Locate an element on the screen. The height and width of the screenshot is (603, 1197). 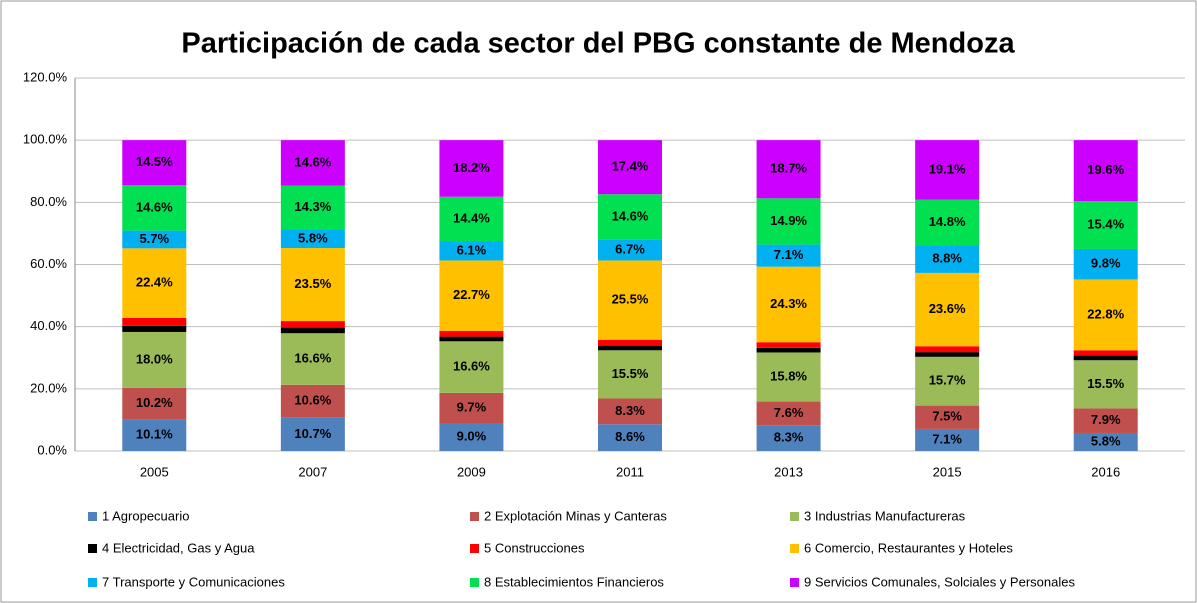
legend-label: 3 Industrias Manufactureras is located at coordinates (885, 515).